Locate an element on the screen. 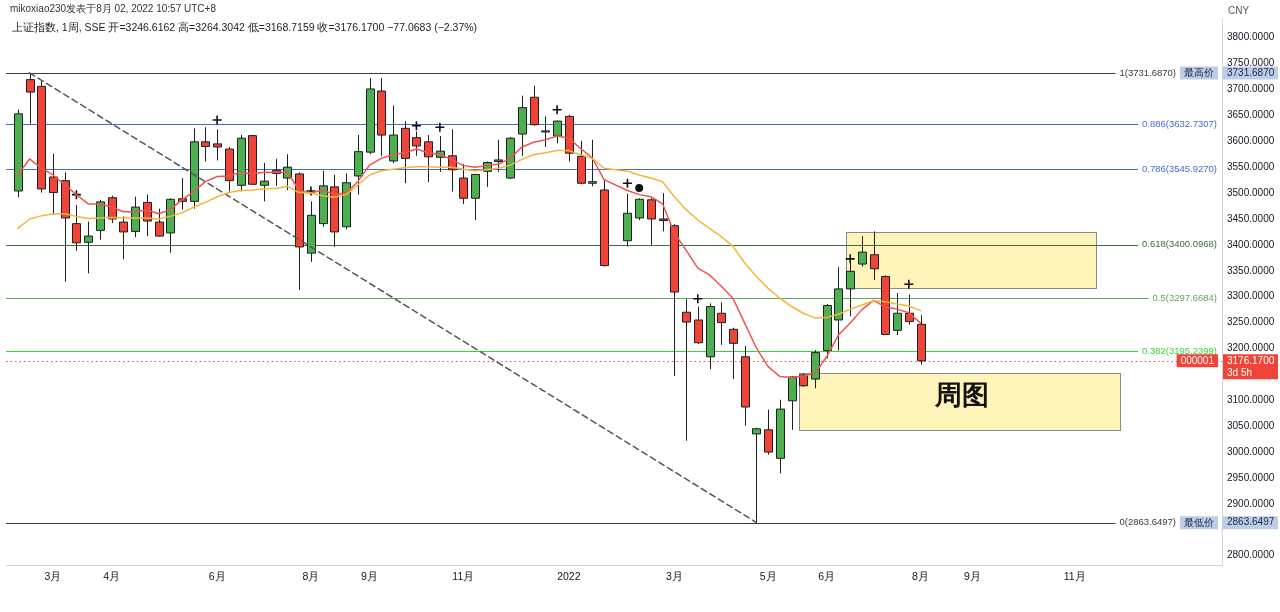  y-tick-label: 3300.0000 is located at coordinates (1251, 296).